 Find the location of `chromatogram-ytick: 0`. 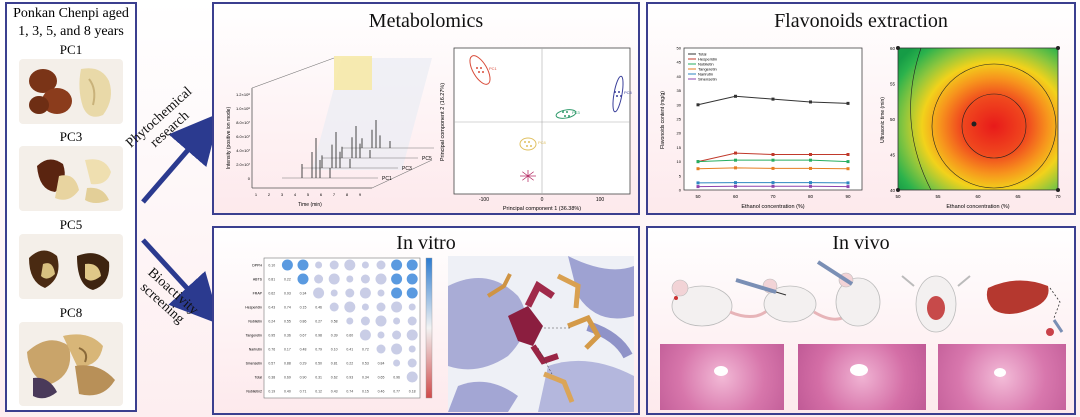

chromatogram-ytick: 0 is located at coordinates (249, 178).